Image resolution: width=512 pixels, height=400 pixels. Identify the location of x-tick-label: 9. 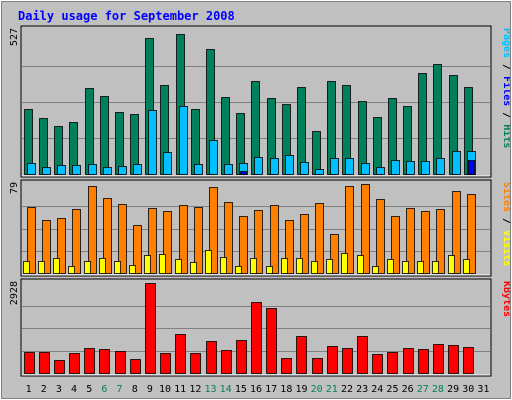
(150, 389).